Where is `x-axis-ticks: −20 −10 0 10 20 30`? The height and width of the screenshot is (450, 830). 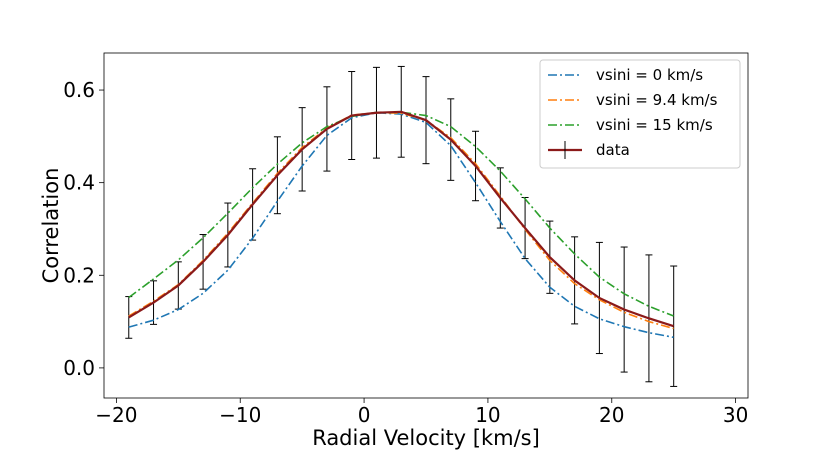
x-axis-ticks: −20 −10 0 10 20 30 is located at coordinates (421, 412).